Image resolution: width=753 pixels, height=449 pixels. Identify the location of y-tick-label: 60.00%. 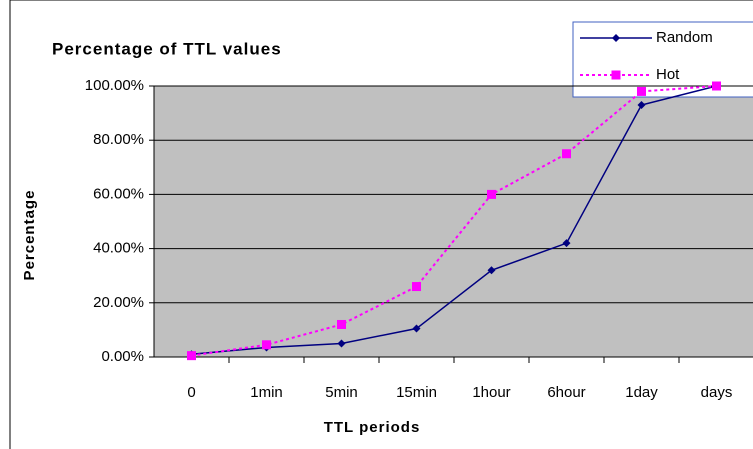
(118, 193).